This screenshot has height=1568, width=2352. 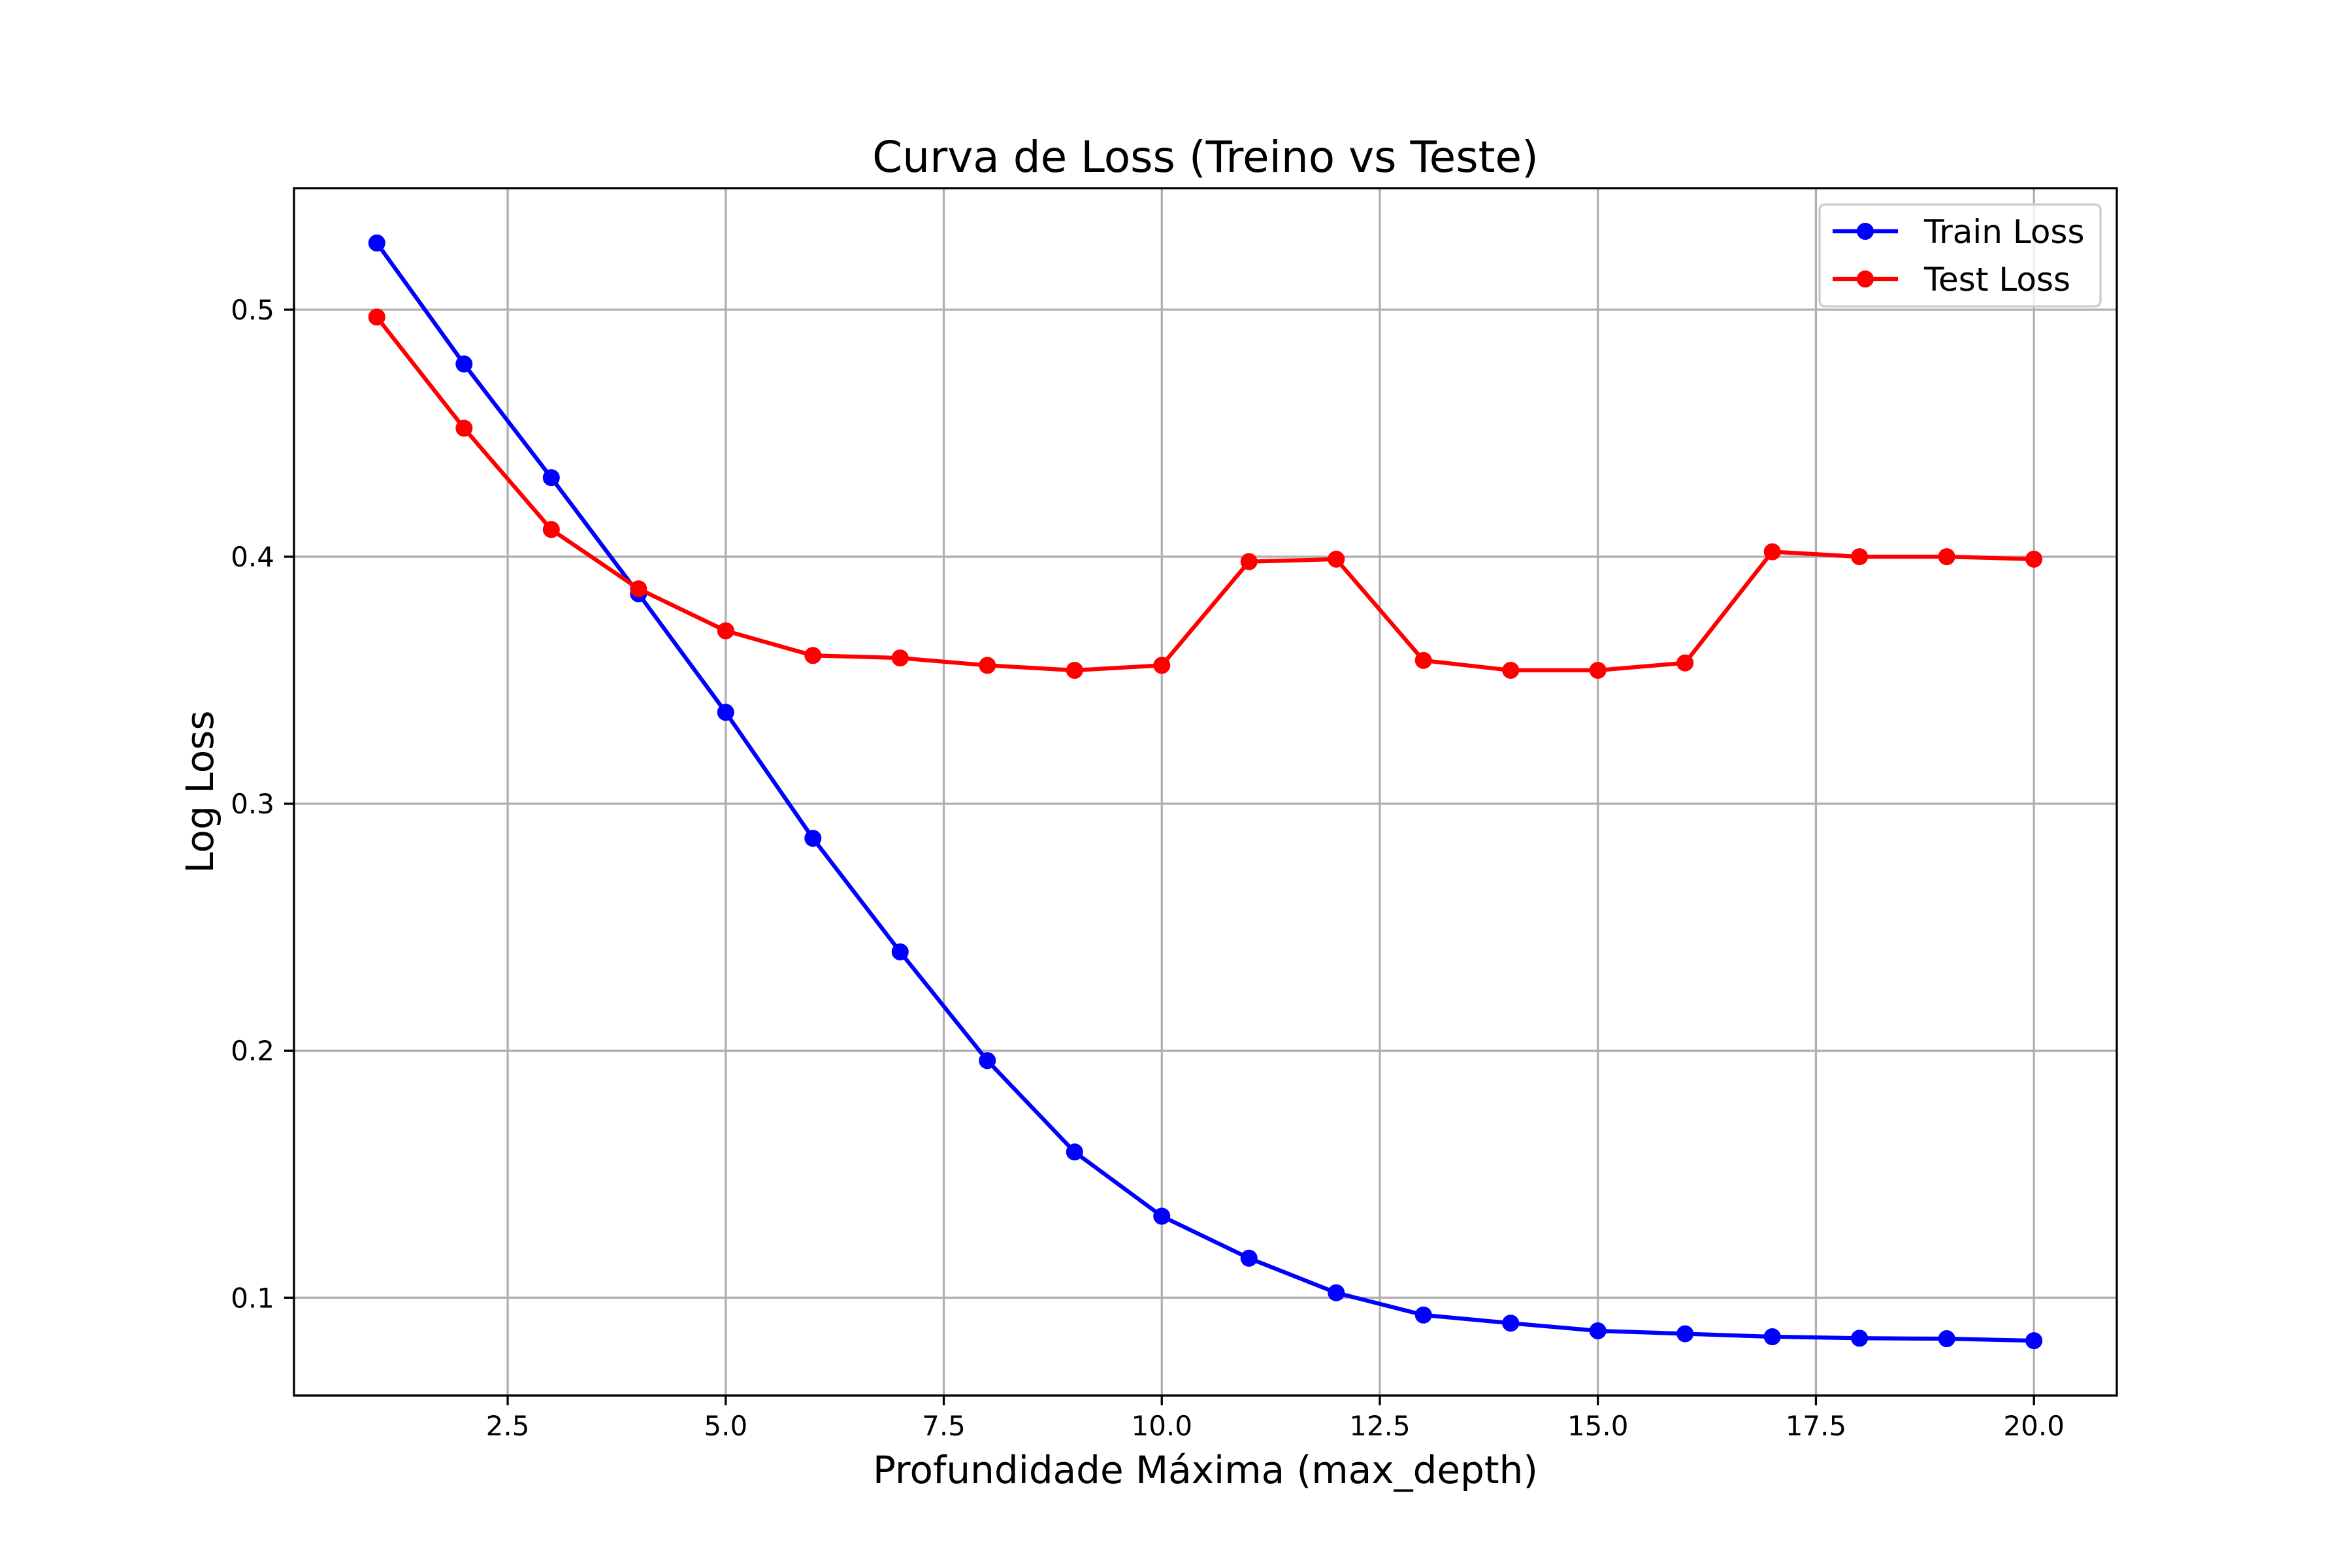 I want to click on legend-entry-test-loss: Test Loss, so click(x=1951, y=280).